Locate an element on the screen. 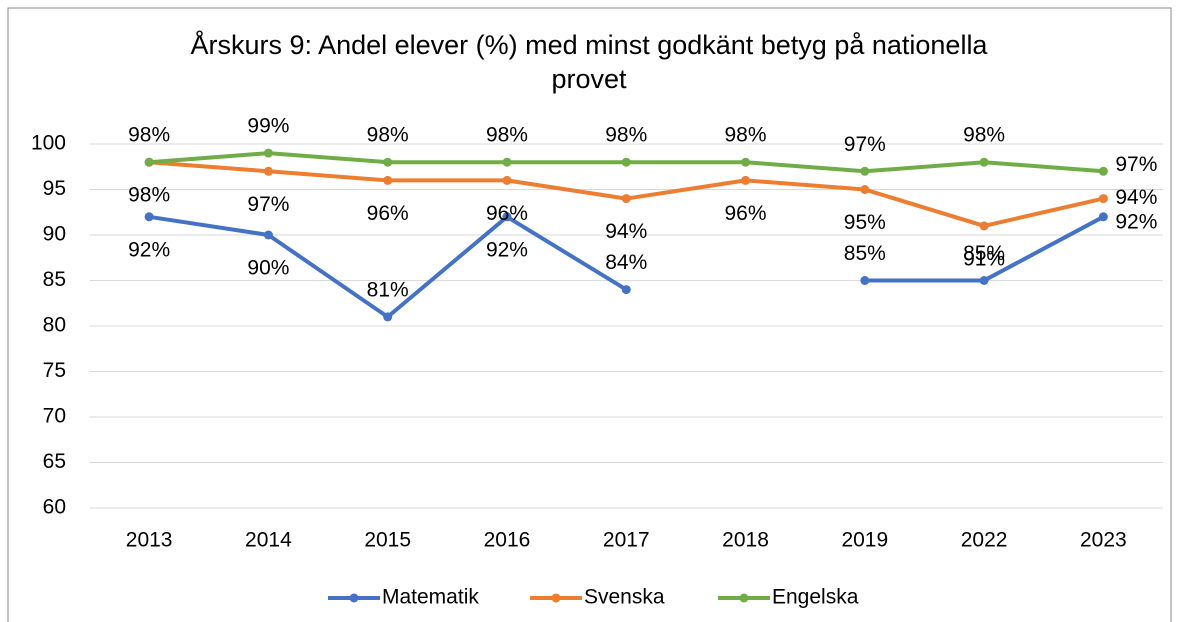  data-label: 95% is located at coordinates (865, 222).